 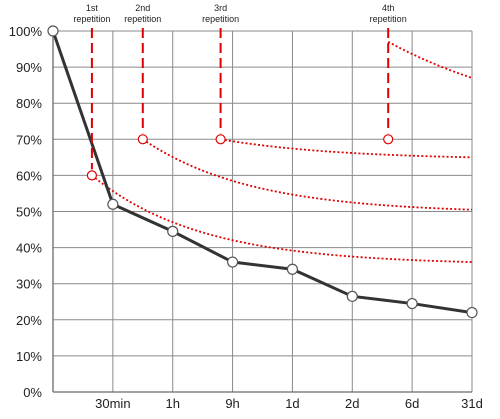 I want to click on x-tick-label: 31d, so click(x=472, y=403).